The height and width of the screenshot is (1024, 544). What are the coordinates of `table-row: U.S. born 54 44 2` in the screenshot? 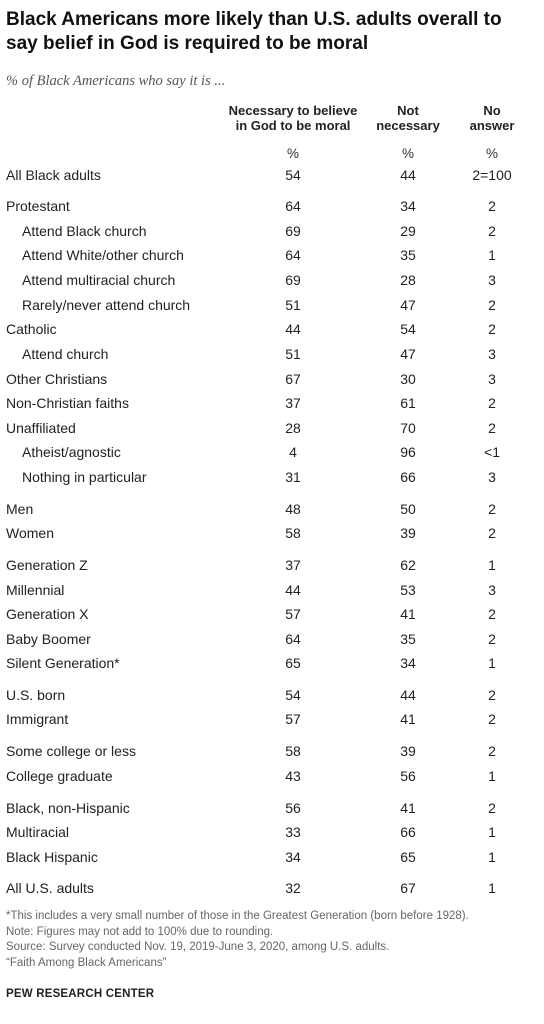 It's located at (272, 697).